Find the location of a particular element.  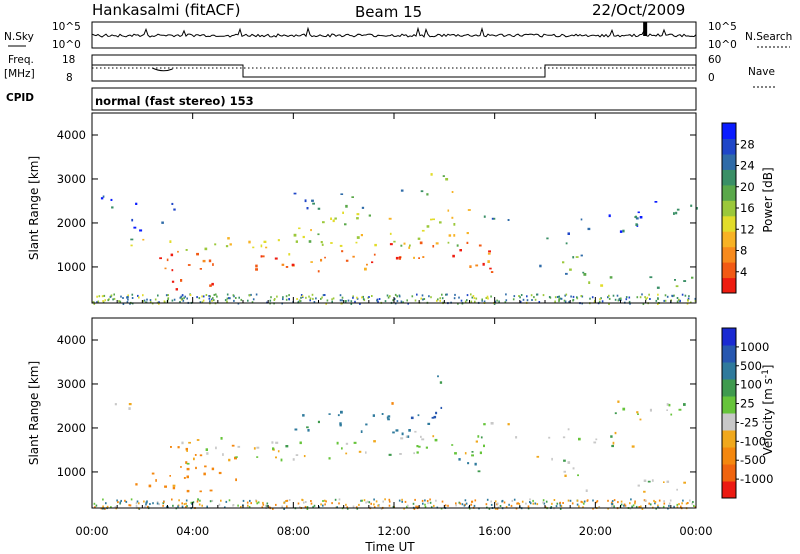

velocity-y-tick-label: 1000 is located at coordinates (71, 472).